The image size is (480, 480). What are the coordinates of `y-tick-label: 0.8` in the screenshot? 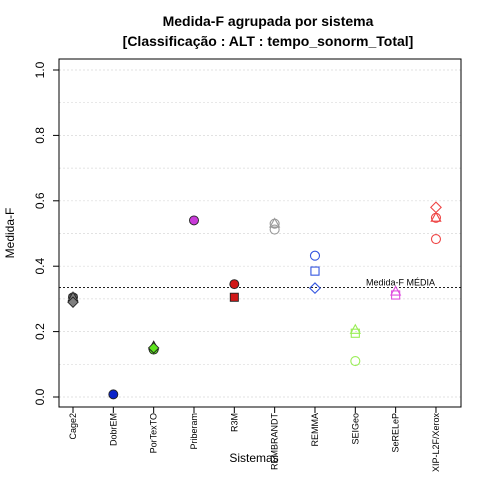 It's located at (40, 135).